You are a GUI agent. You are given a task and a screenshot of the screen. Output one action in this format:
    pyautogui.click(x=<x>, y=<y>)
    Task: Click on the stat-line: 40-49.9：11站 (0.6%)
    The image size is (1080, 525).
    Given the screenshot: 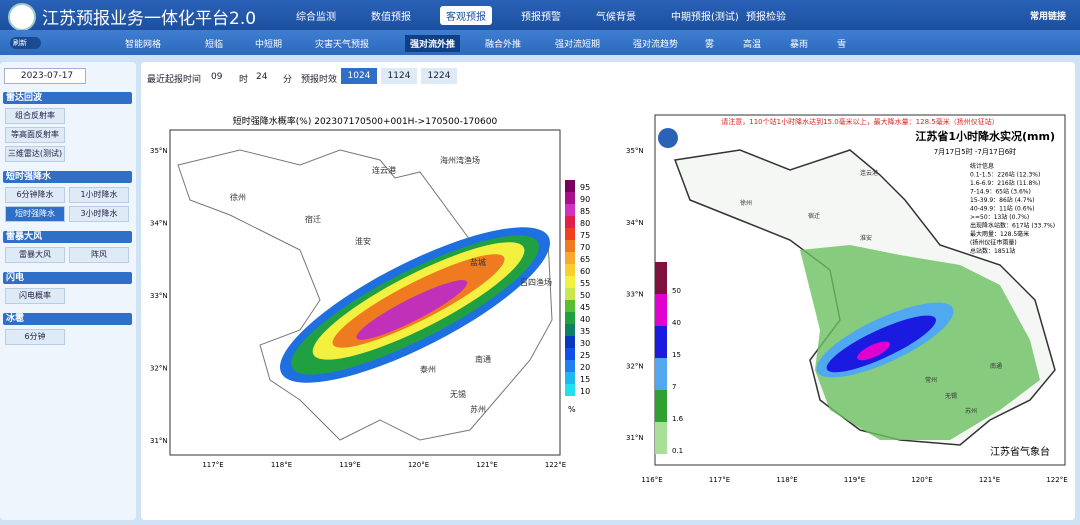 What is the action you would take?
    pyautogui.click(x=1002, y=209)
    